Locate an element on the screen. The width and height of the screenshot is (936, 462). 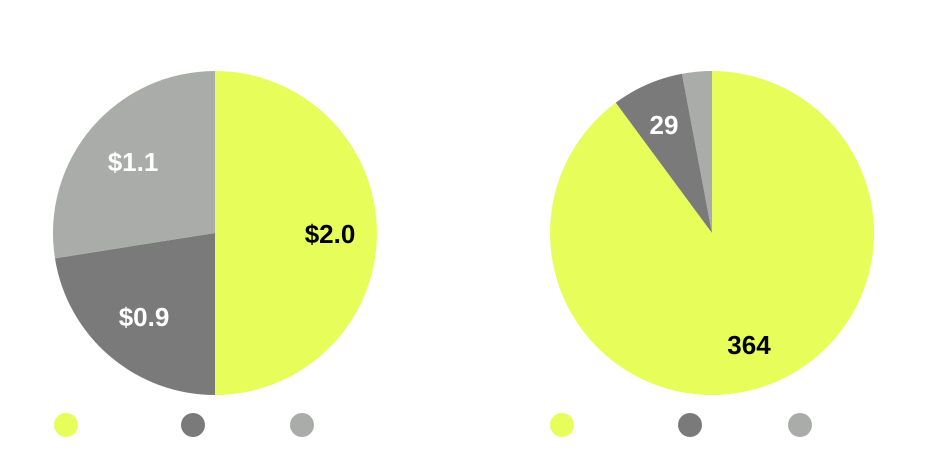
pie-1-slice-1-label: 29 is located at coordinates (664, 125).